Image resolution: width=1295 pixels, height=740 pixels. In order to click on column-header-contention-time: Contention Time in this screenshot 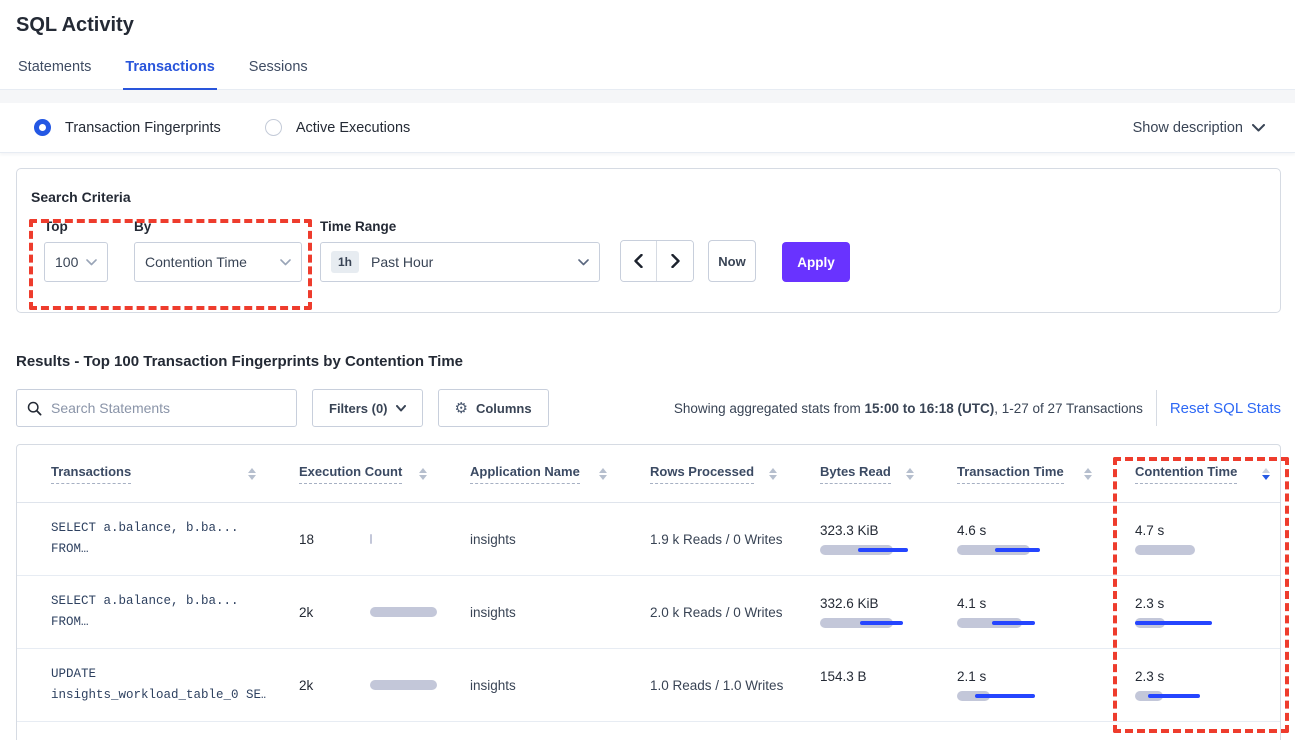, I will do `click(1191, 474)`.